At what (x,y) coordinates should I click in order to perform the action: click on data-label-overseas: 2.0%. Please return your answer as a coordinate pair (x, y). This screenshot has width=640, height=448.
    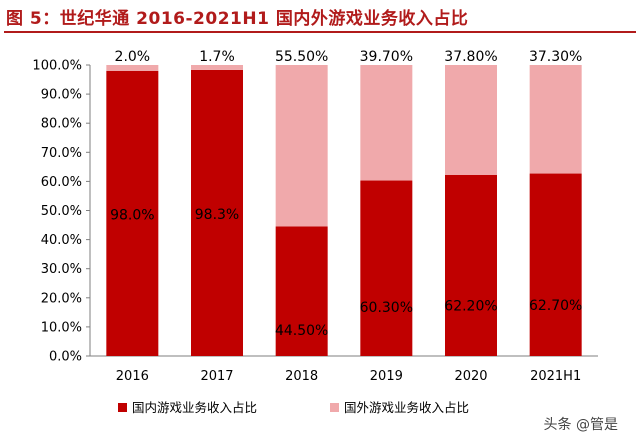
    Looking at the image, I should click on (133, 57).